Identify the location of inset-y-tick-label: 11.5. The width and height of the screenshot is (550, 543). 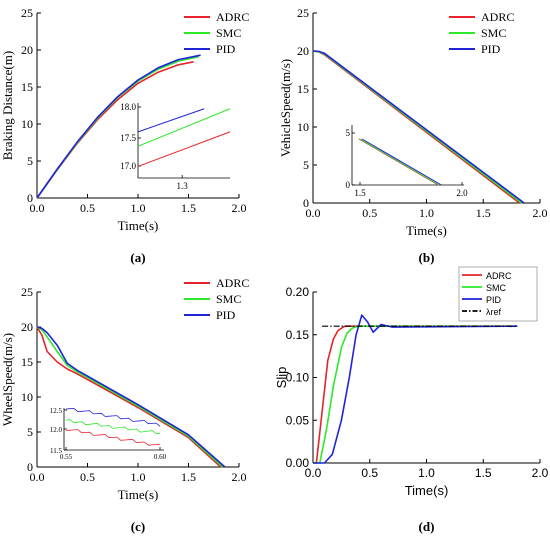
(56, 451).